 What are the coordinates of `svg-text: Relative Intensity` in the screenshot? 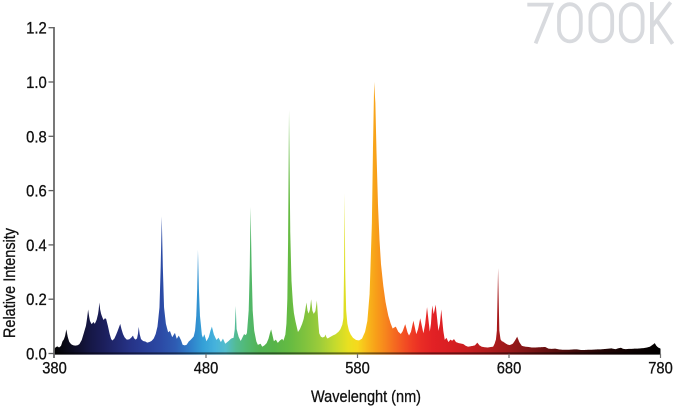 It's located at (9, 282).